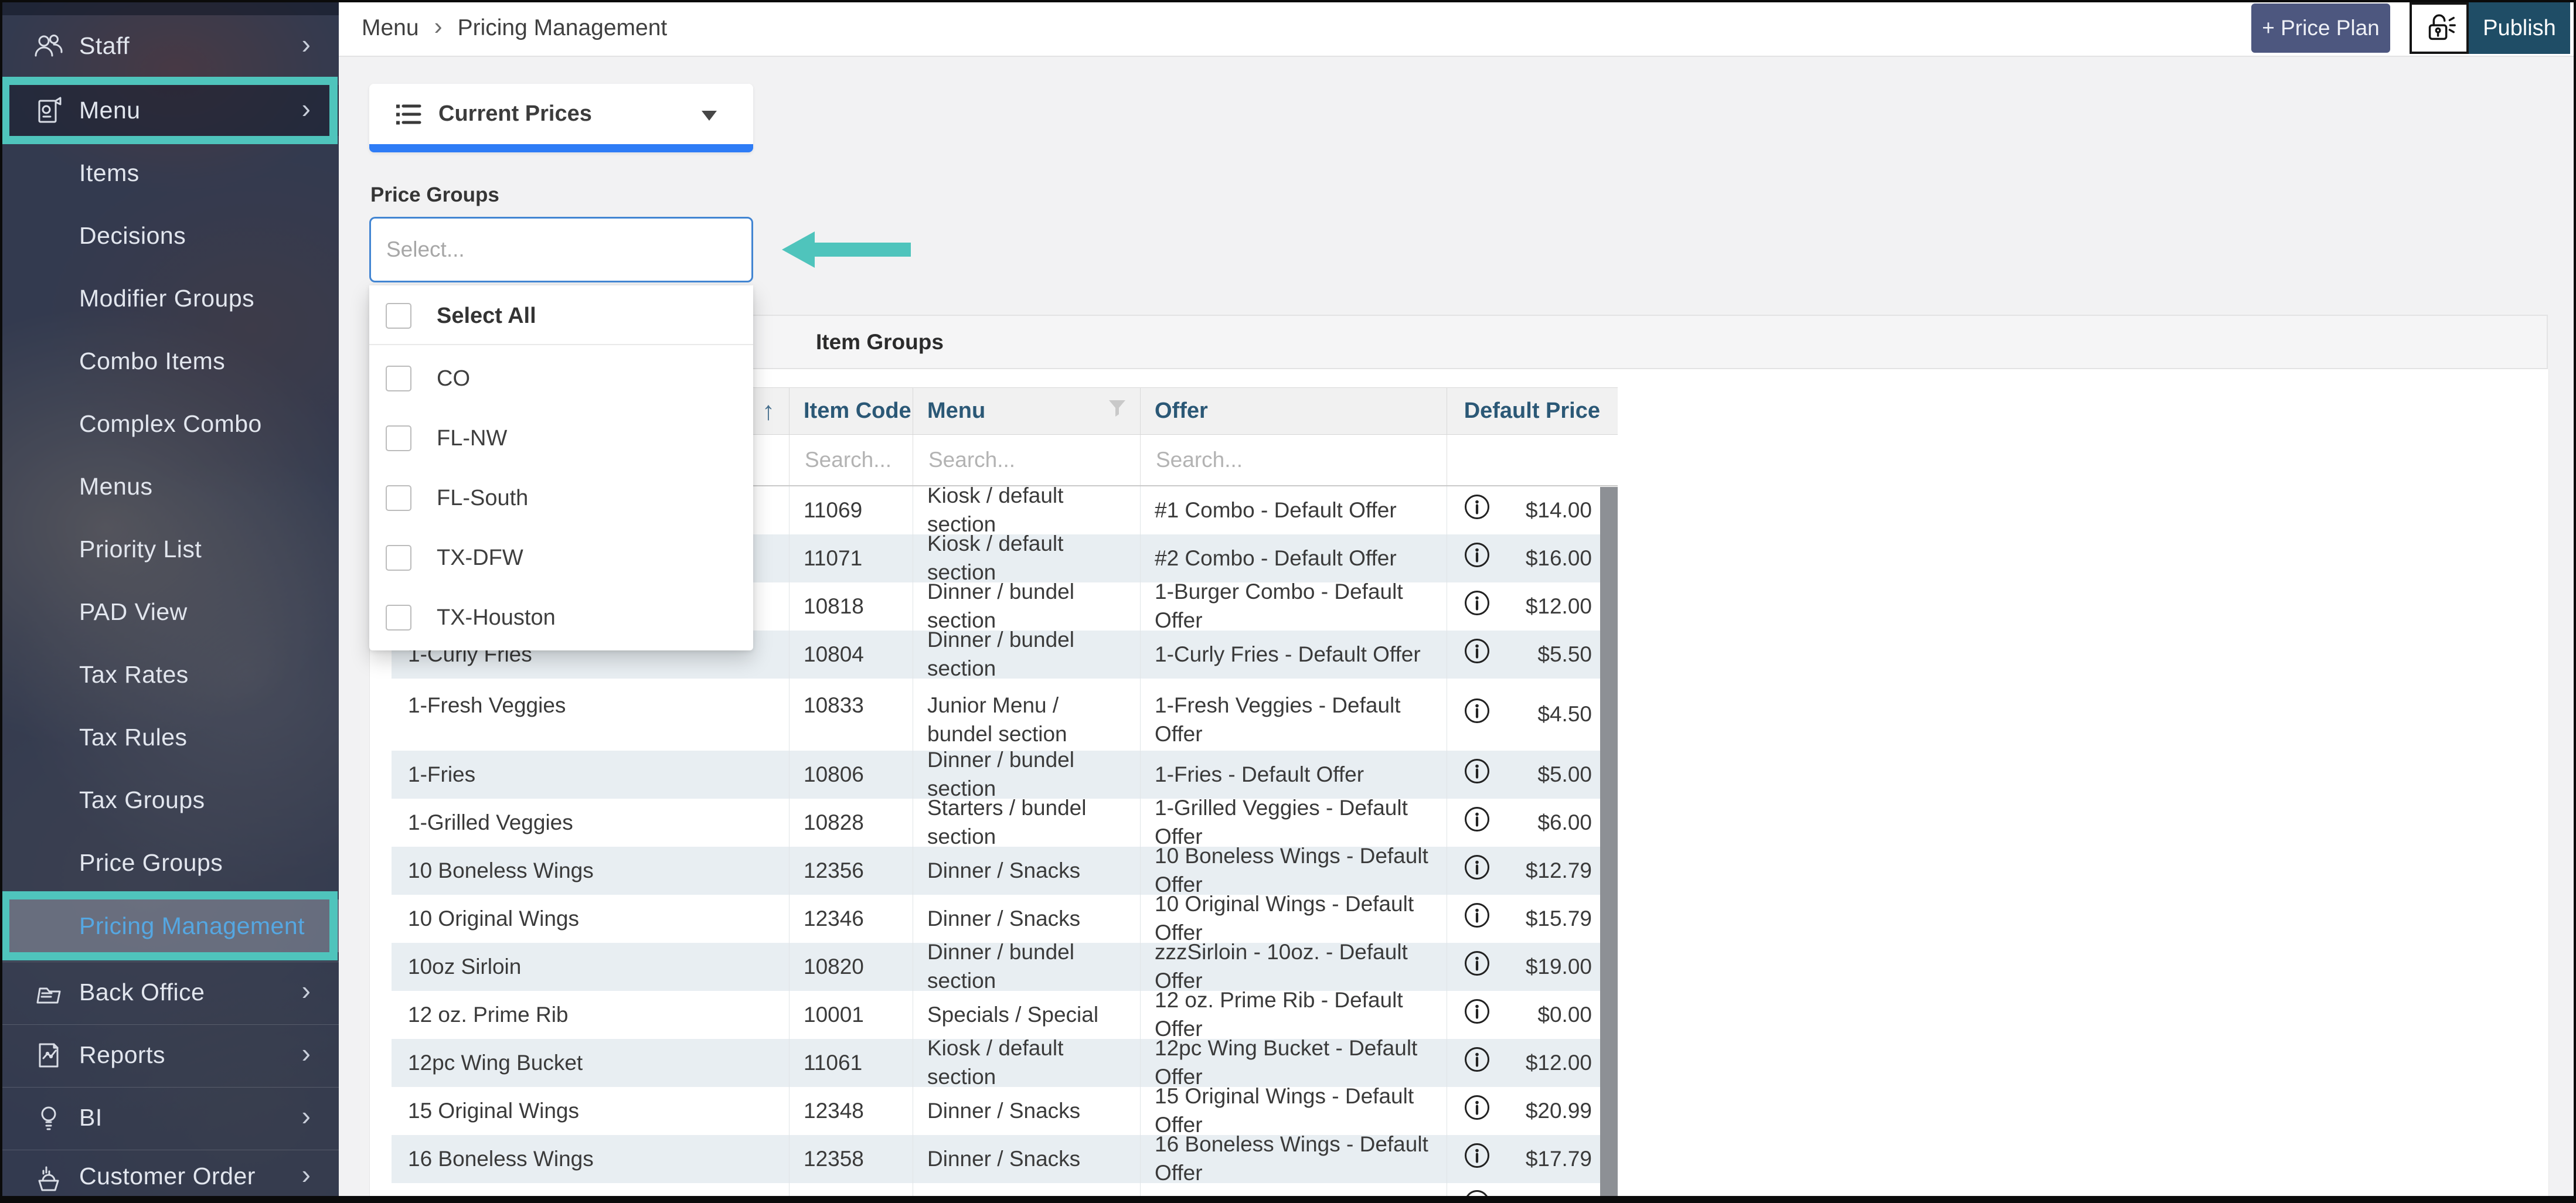 This screenshot has height=1203, width=2576. Describe the element at coordinates (169, 611) in the screenshot. I see `sidebar-item-pad-view: PAD View` at that location.